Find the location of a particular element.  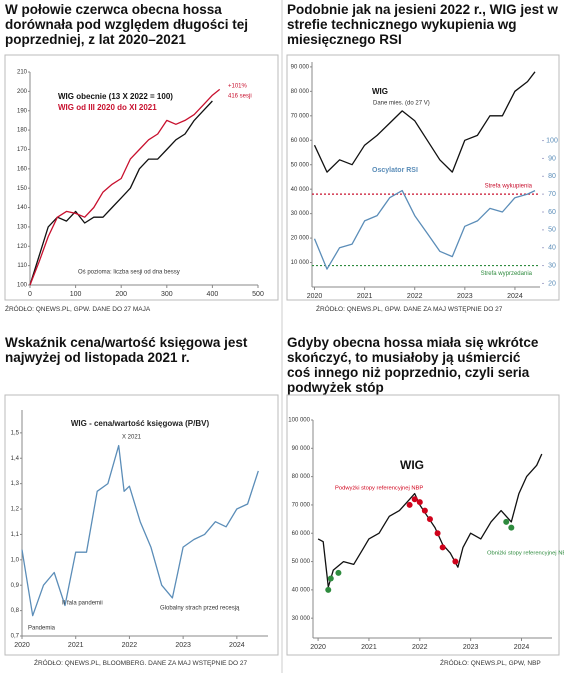

y-tick-label: 200 is located at coordinates (22, 92).